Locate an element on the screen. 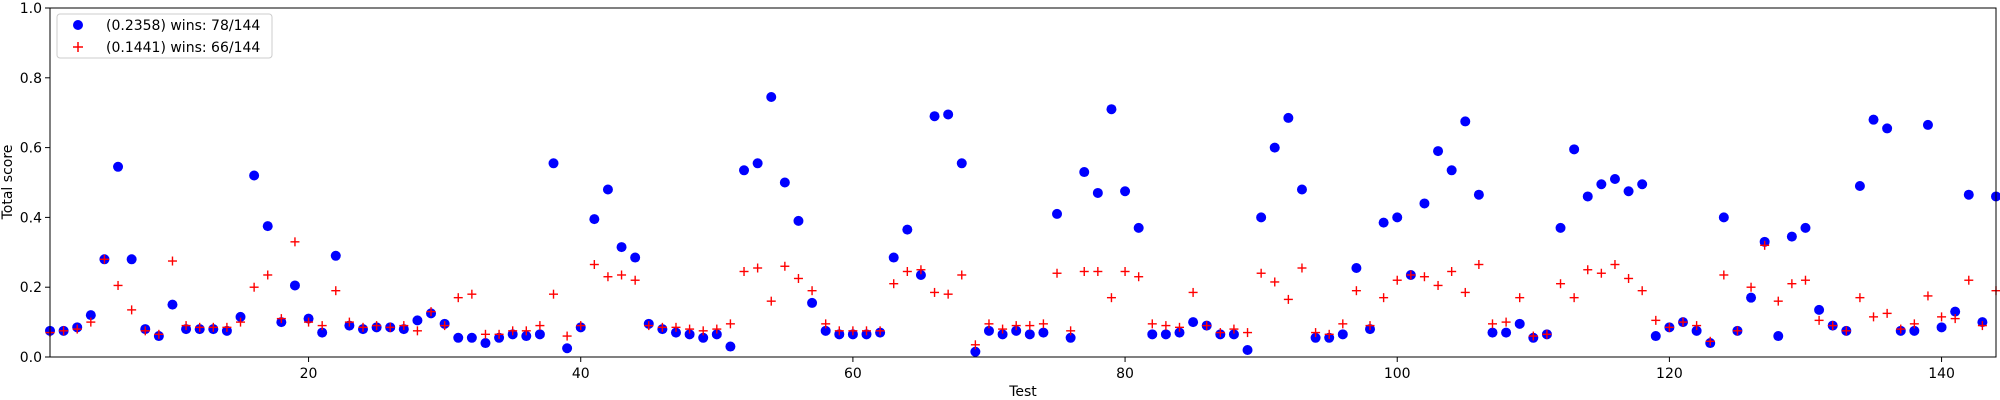 This screenshot has height=400, width=2000. legend-box is located at coordinates (164, 36).